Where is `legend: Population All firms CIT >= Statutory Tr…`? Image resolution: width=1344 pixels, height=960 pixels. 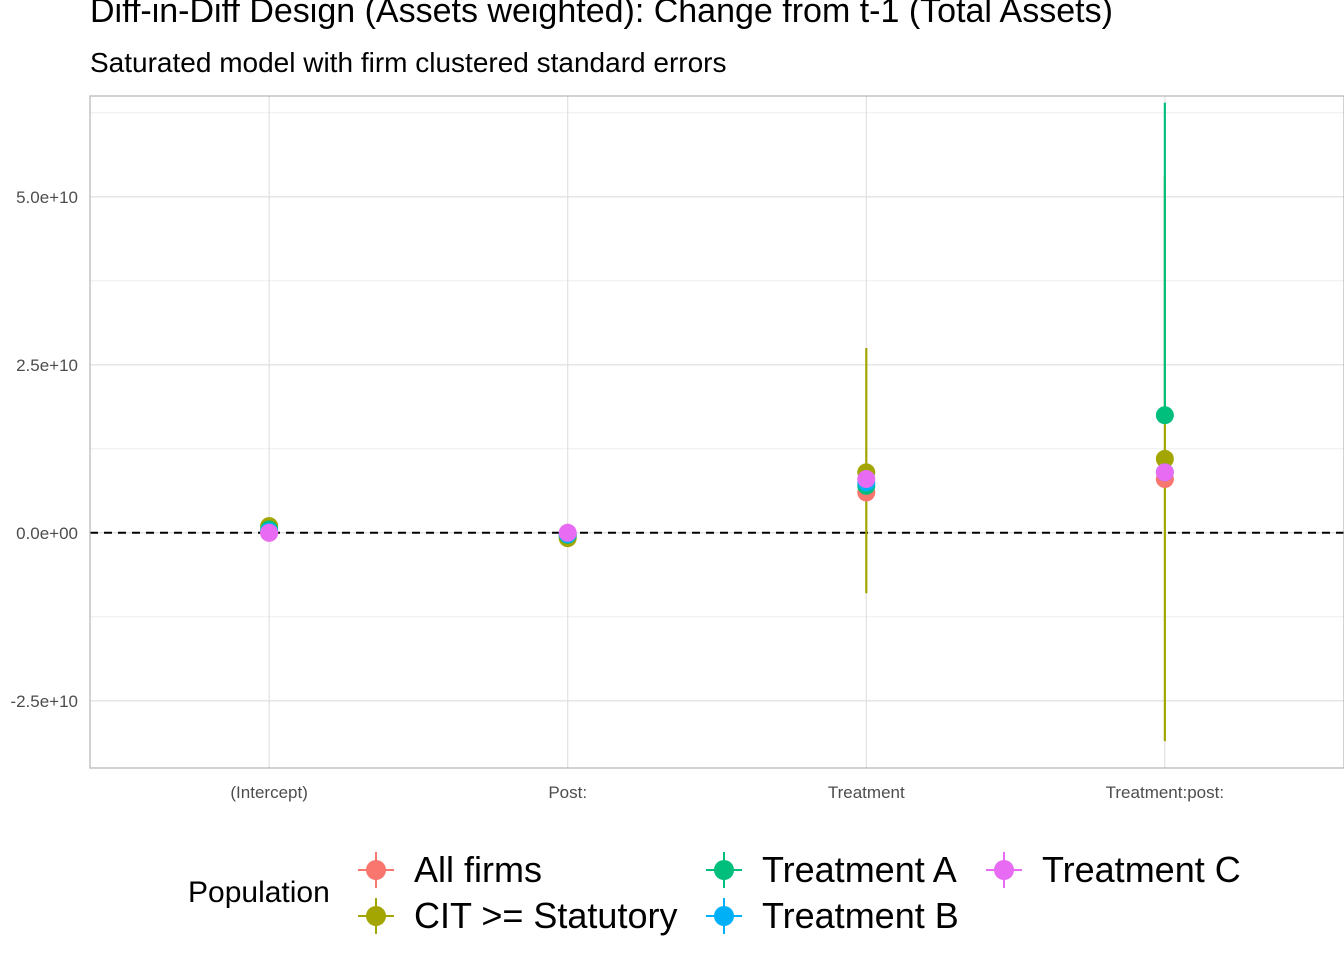 legend: Population All firms CIT >= Statutory Tr… is located at coordinates (758, 894).